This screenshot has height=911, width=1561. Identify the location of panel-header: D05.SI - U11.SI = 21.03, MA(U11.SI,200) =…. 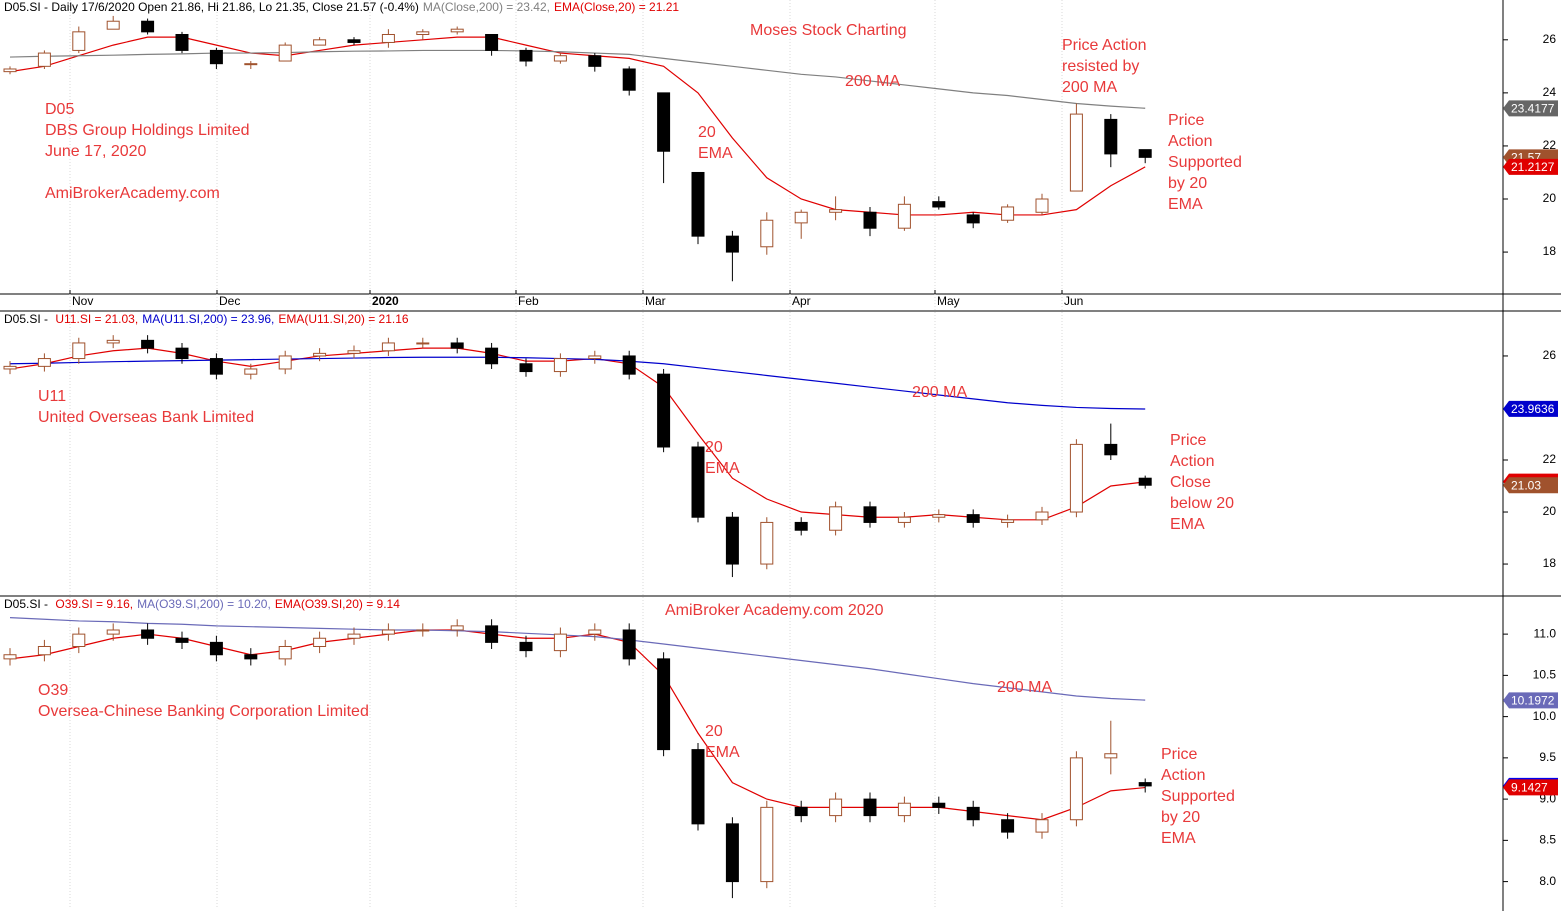
(206, 319).